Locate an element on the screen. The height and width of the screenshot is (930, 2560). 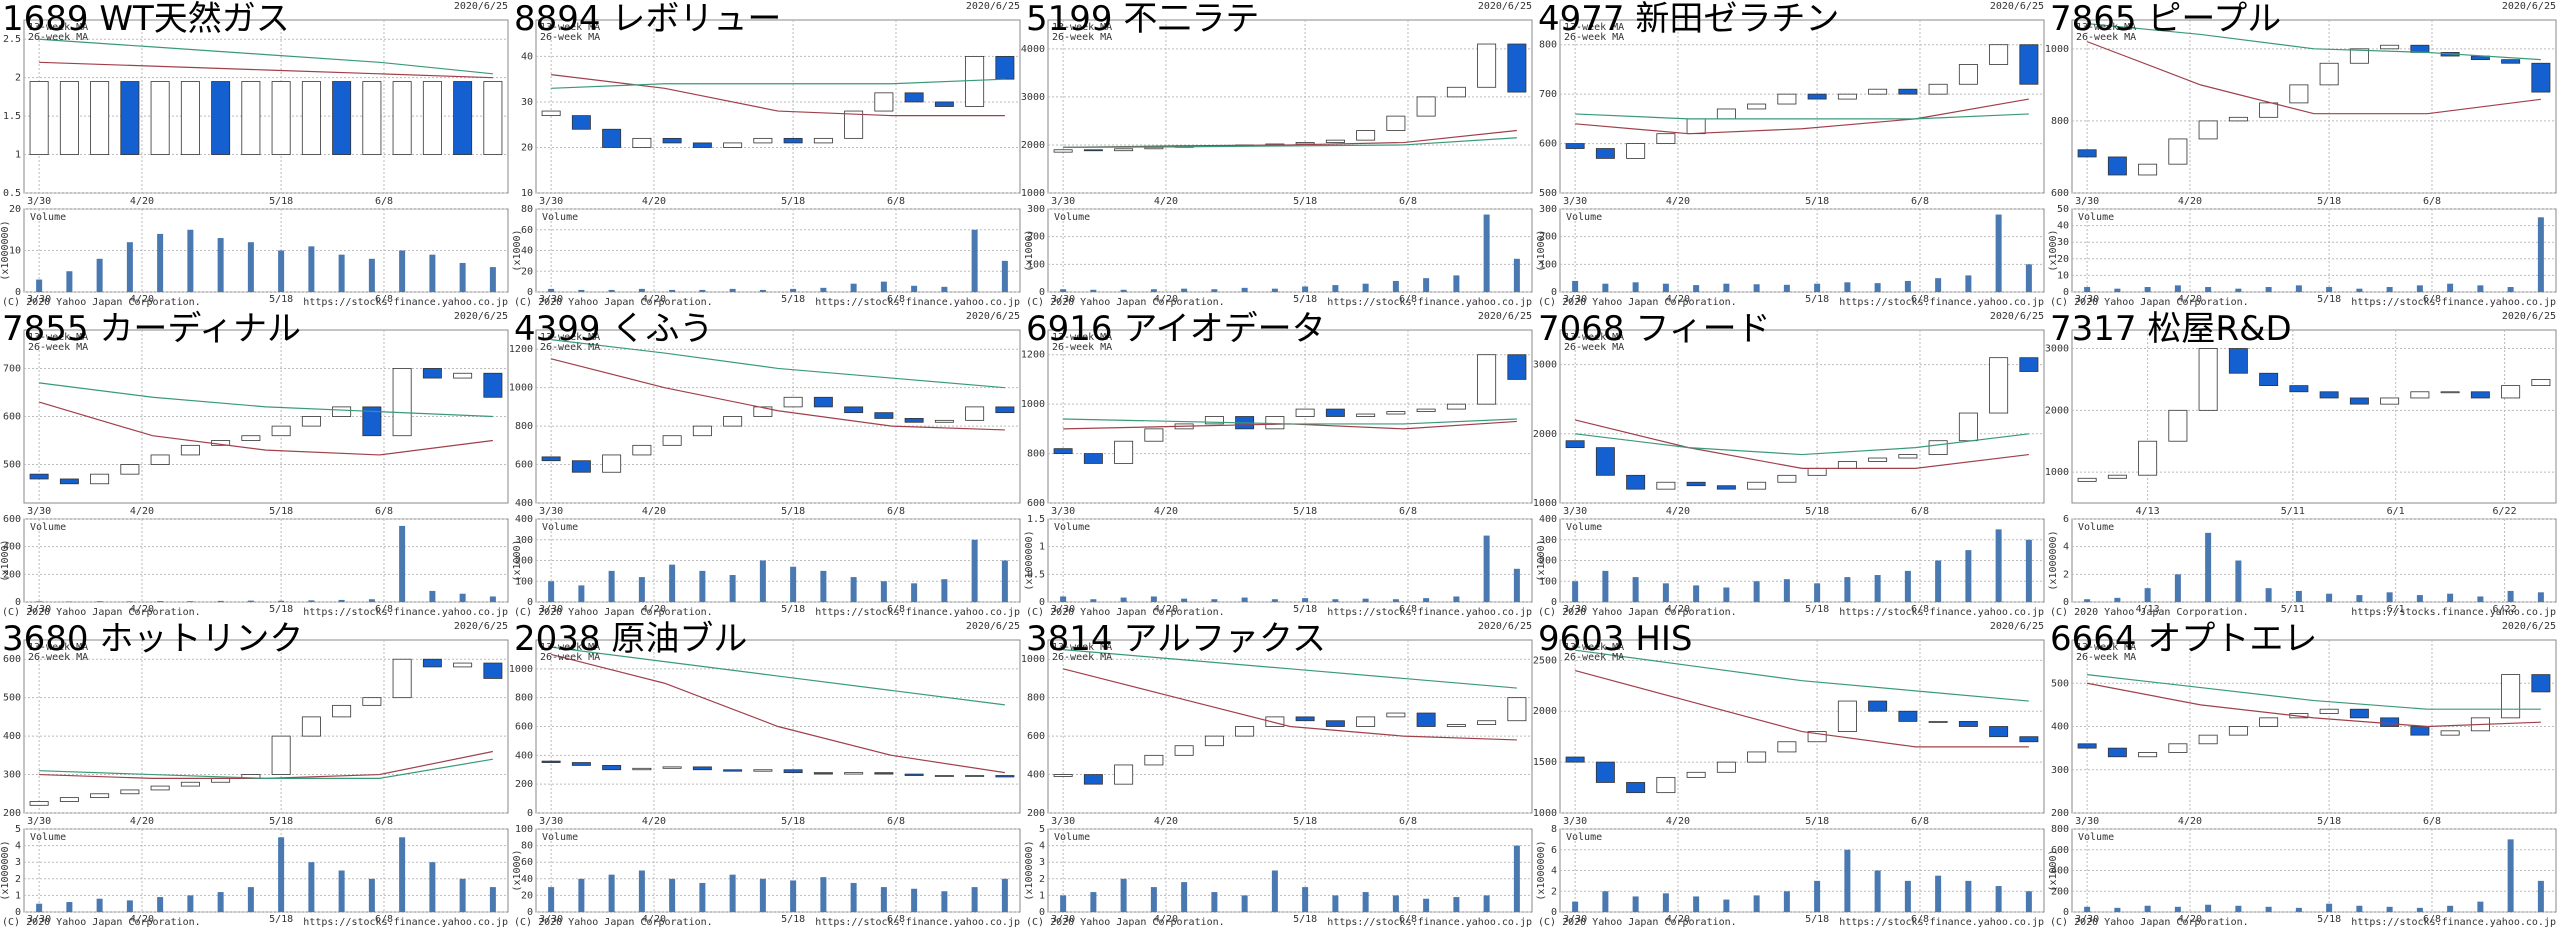
stock-title: 5199 不二ラテ is located at coordinates (1142, 19).